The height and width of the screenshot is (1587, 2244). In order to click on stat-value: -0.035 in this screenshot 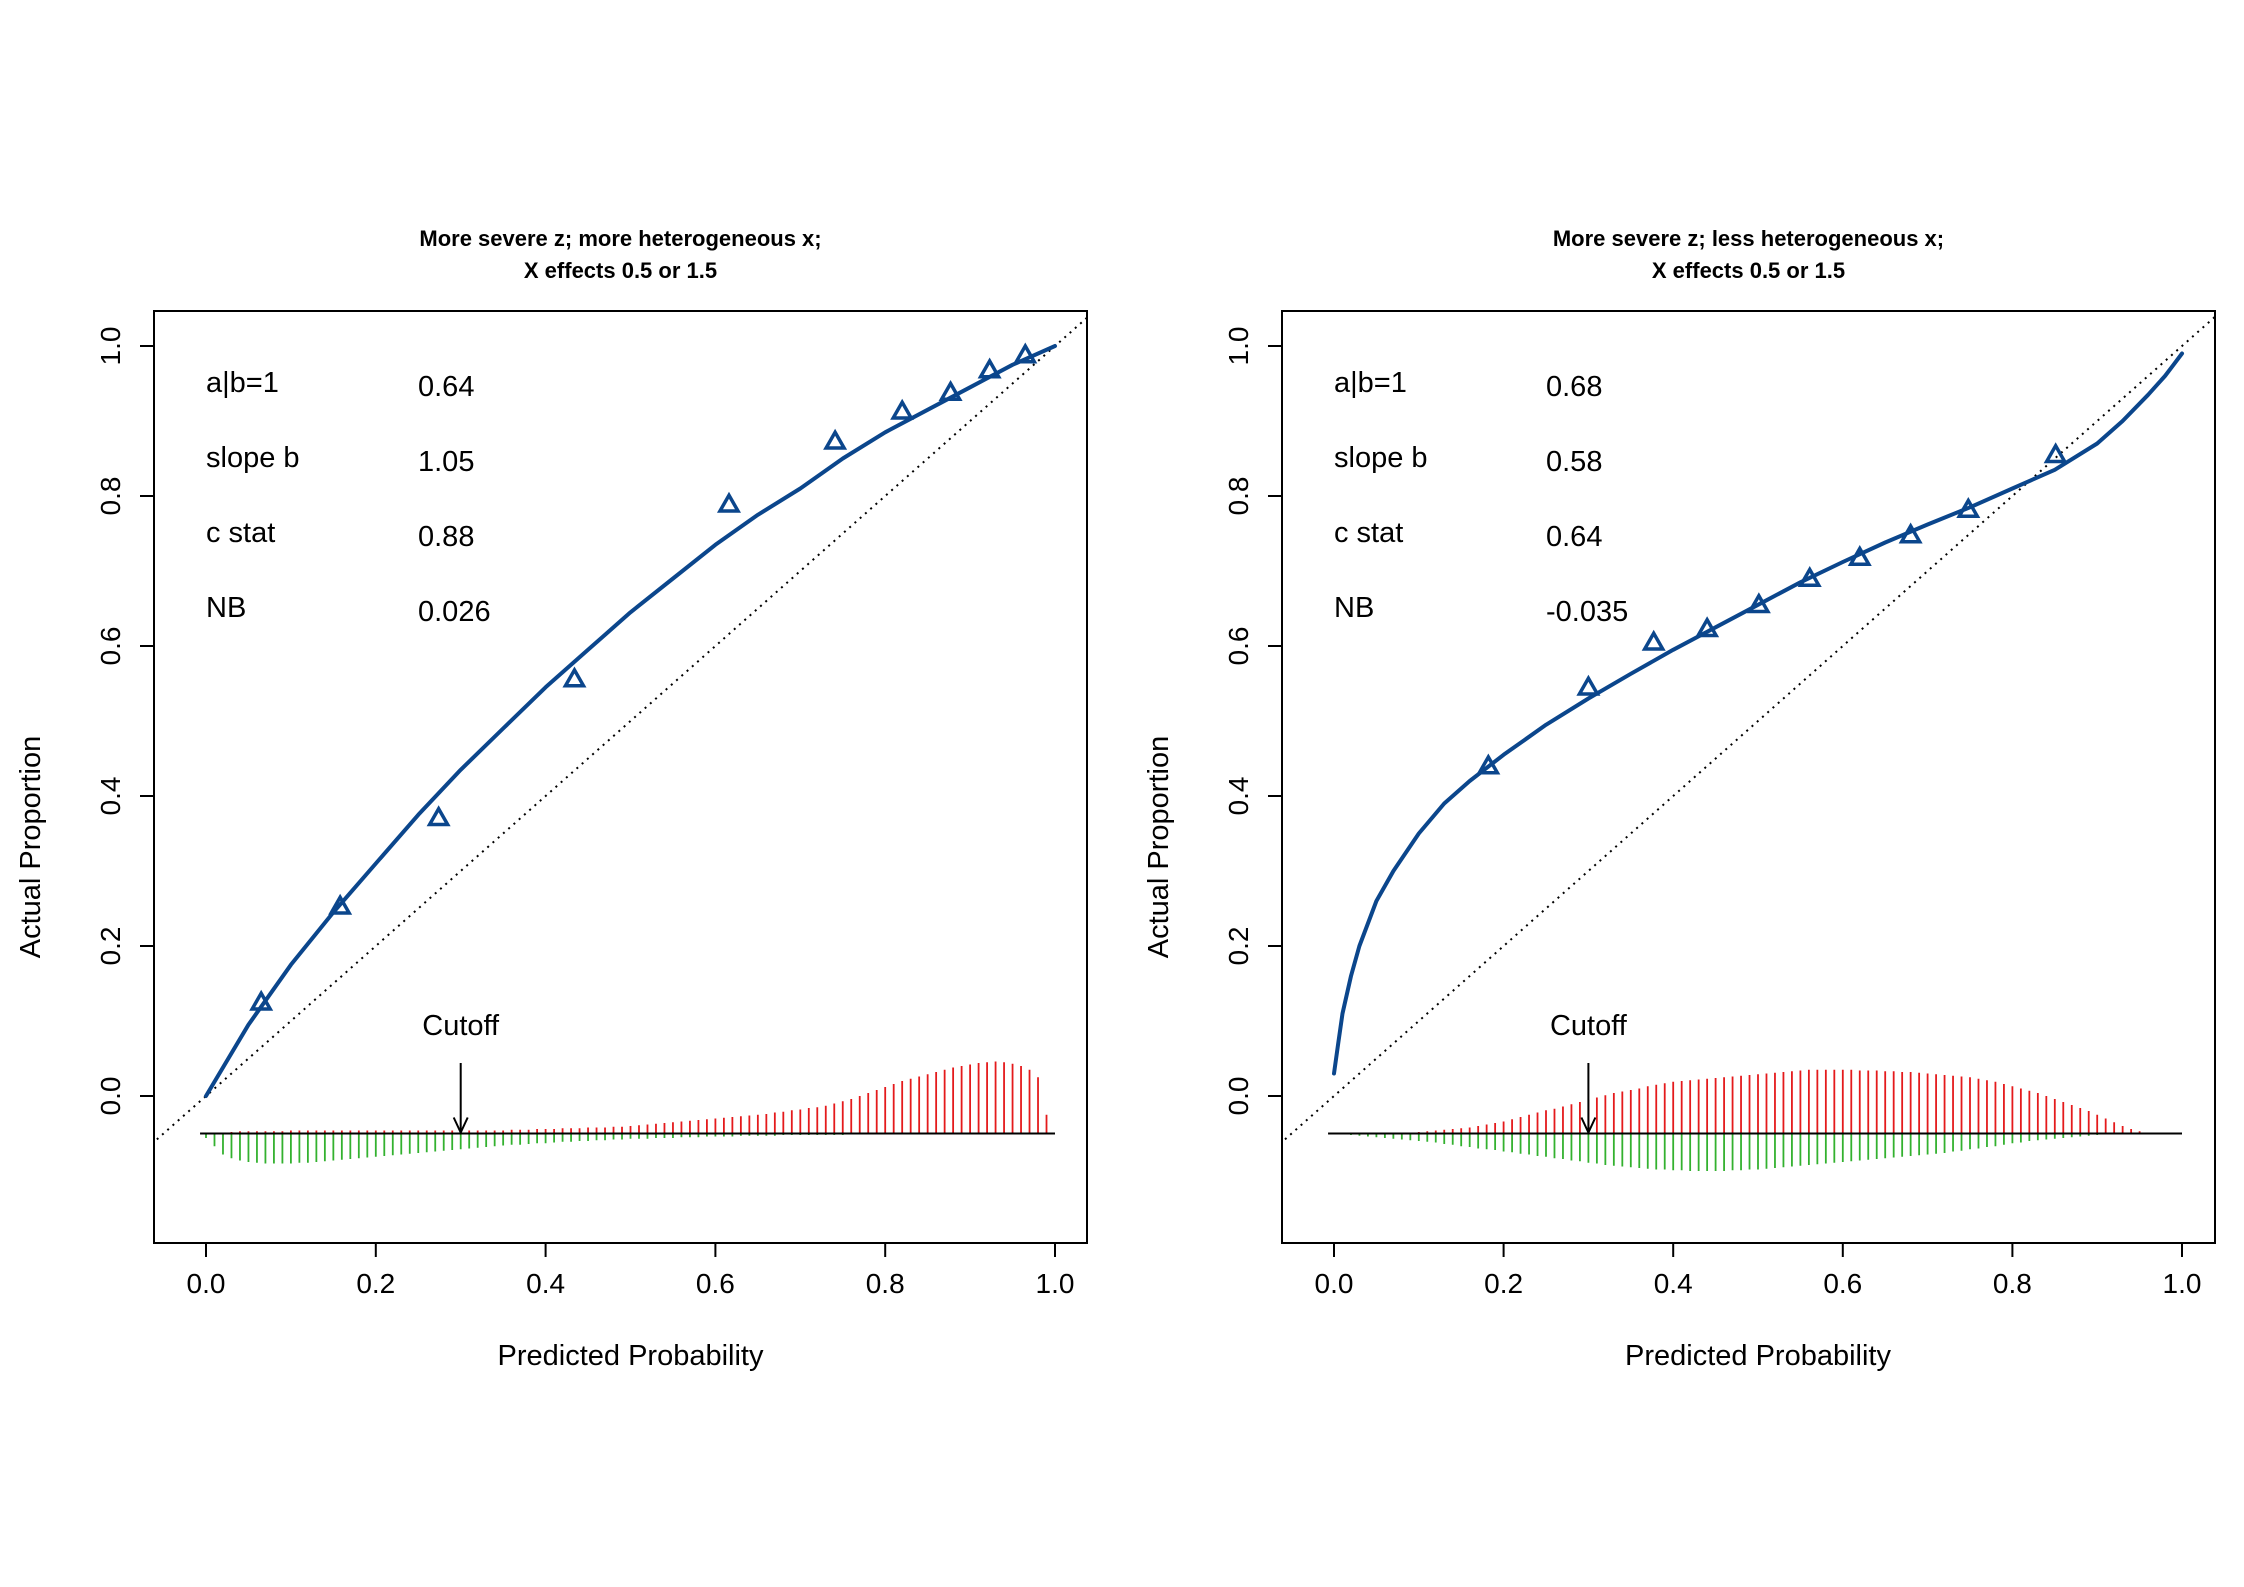, I will do `click(1587, 612)`.